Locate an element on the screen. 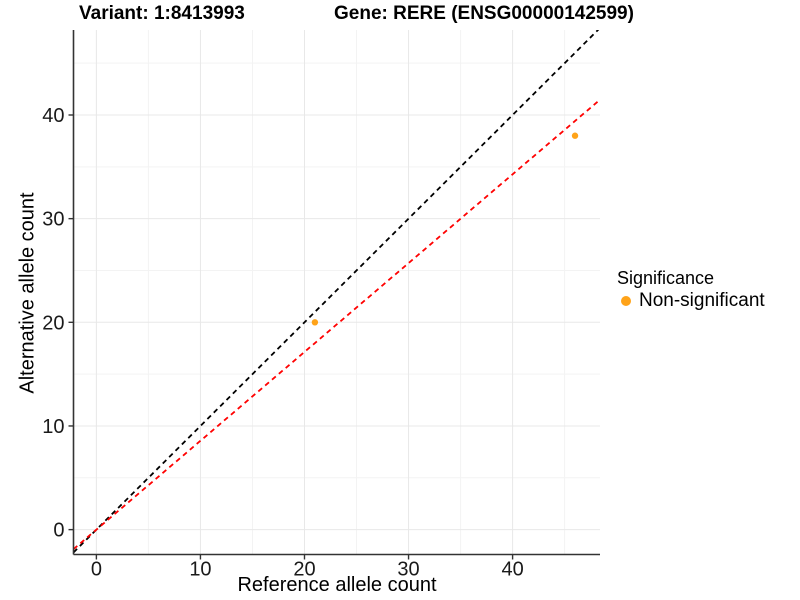 This screenshot has width=800, height=600. y-tick-label: 40 is located at coordinates (53, 116).